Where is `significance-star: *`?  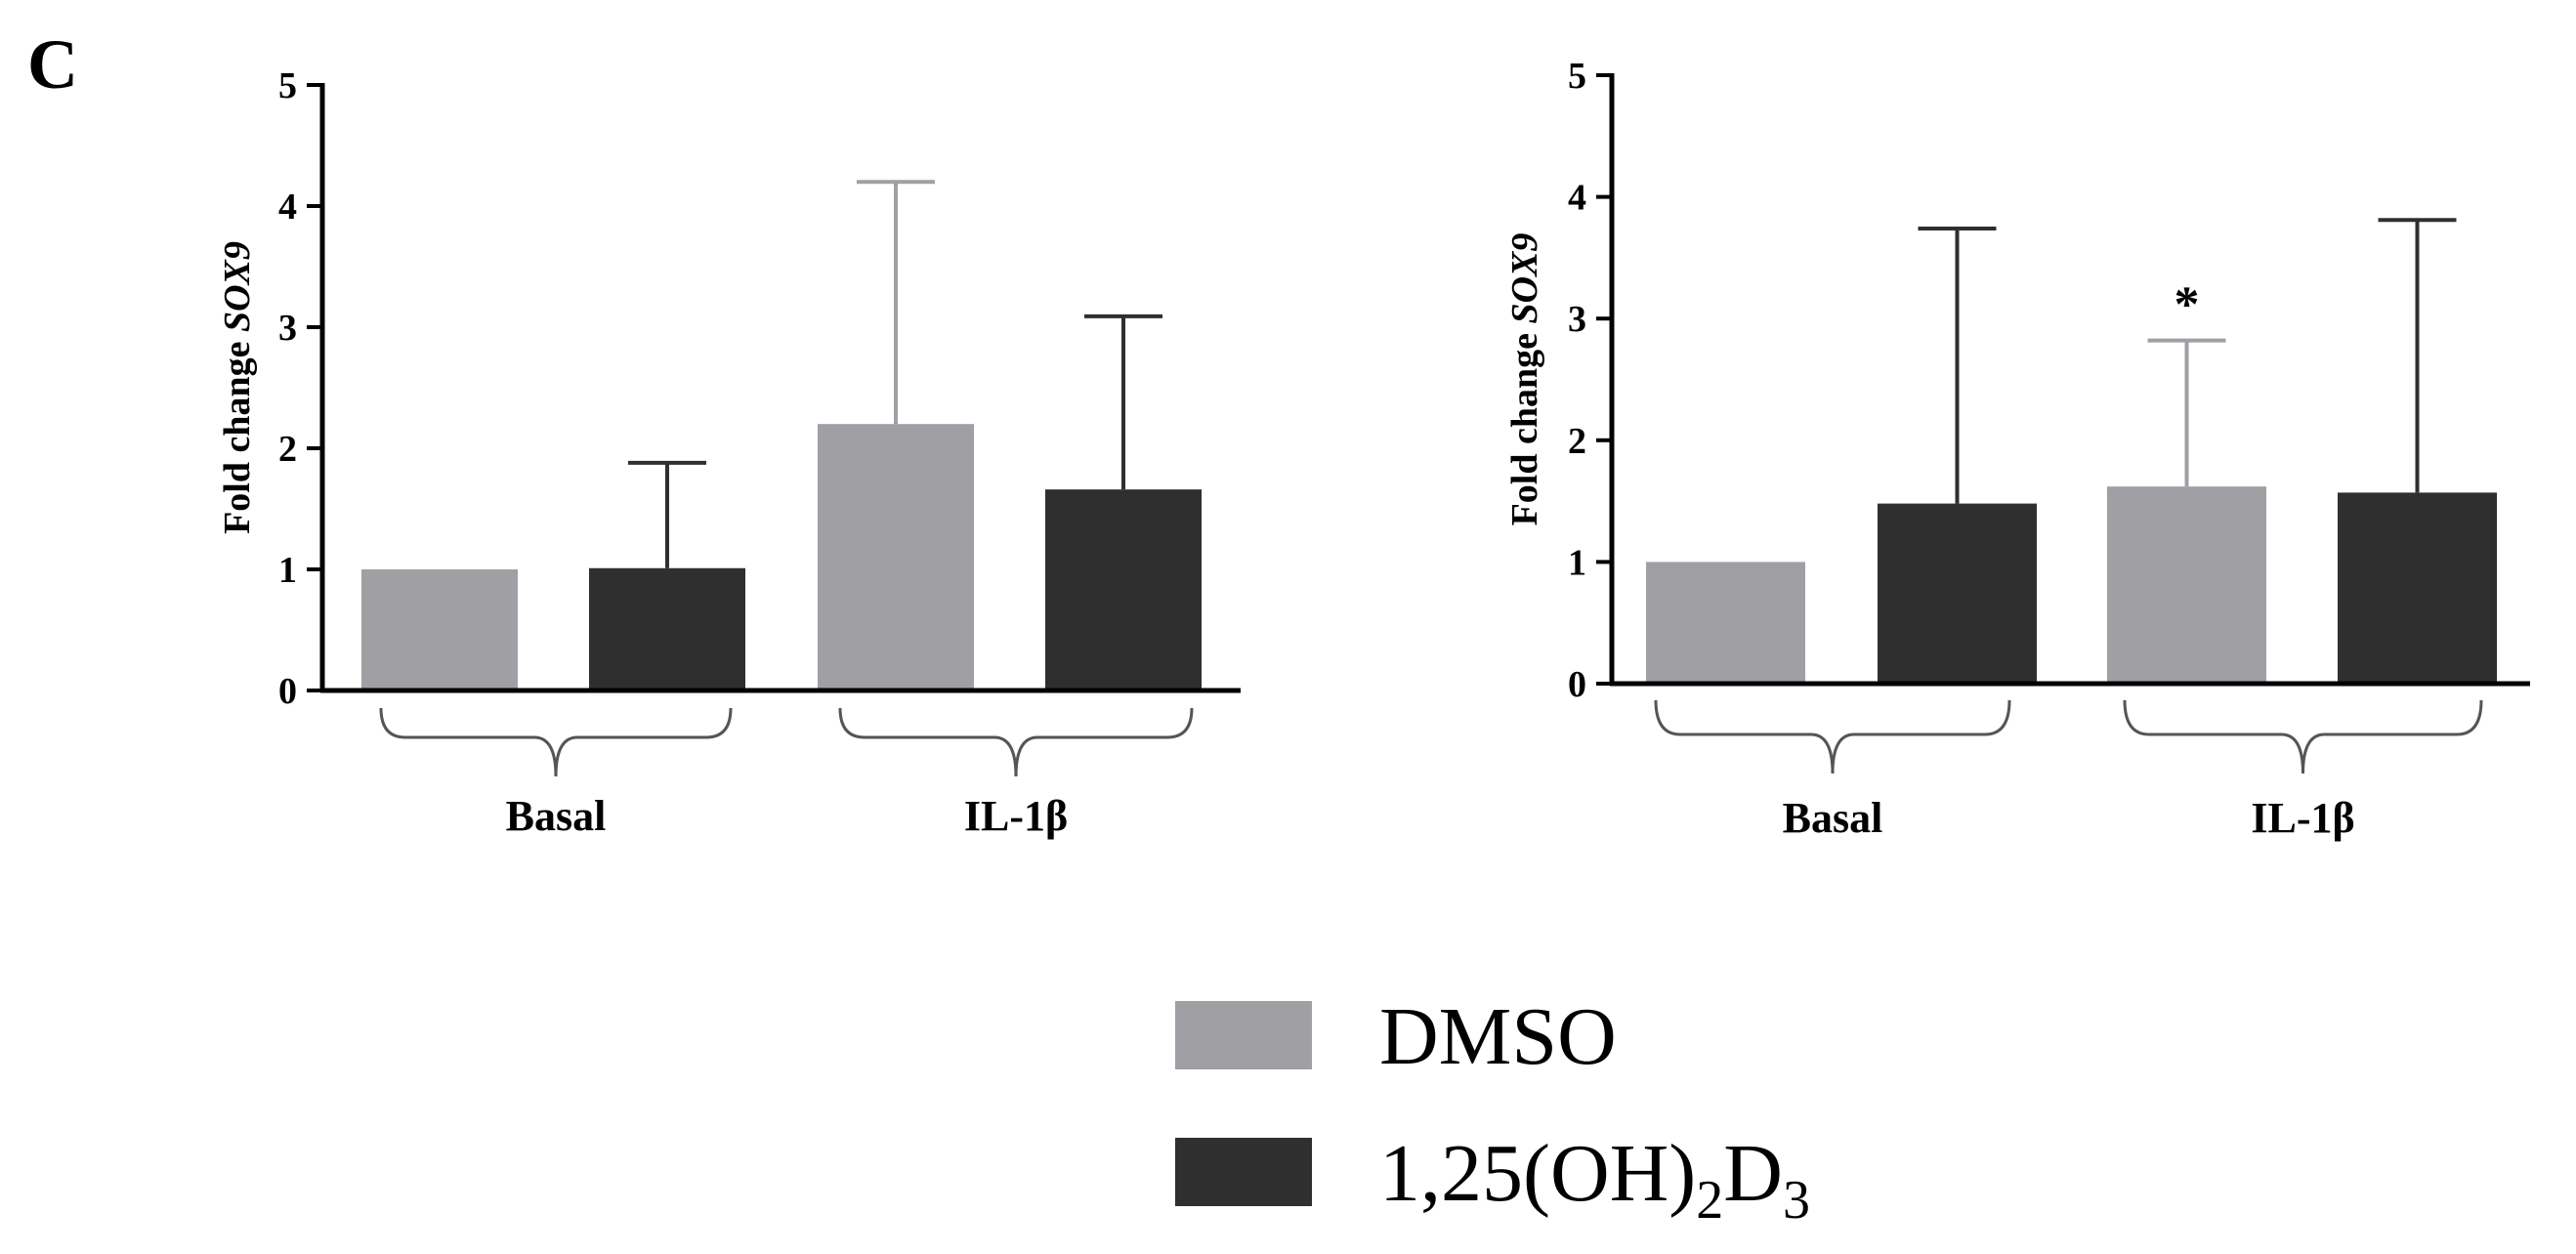 significance-star: * is located at coordinates (2187, 305).